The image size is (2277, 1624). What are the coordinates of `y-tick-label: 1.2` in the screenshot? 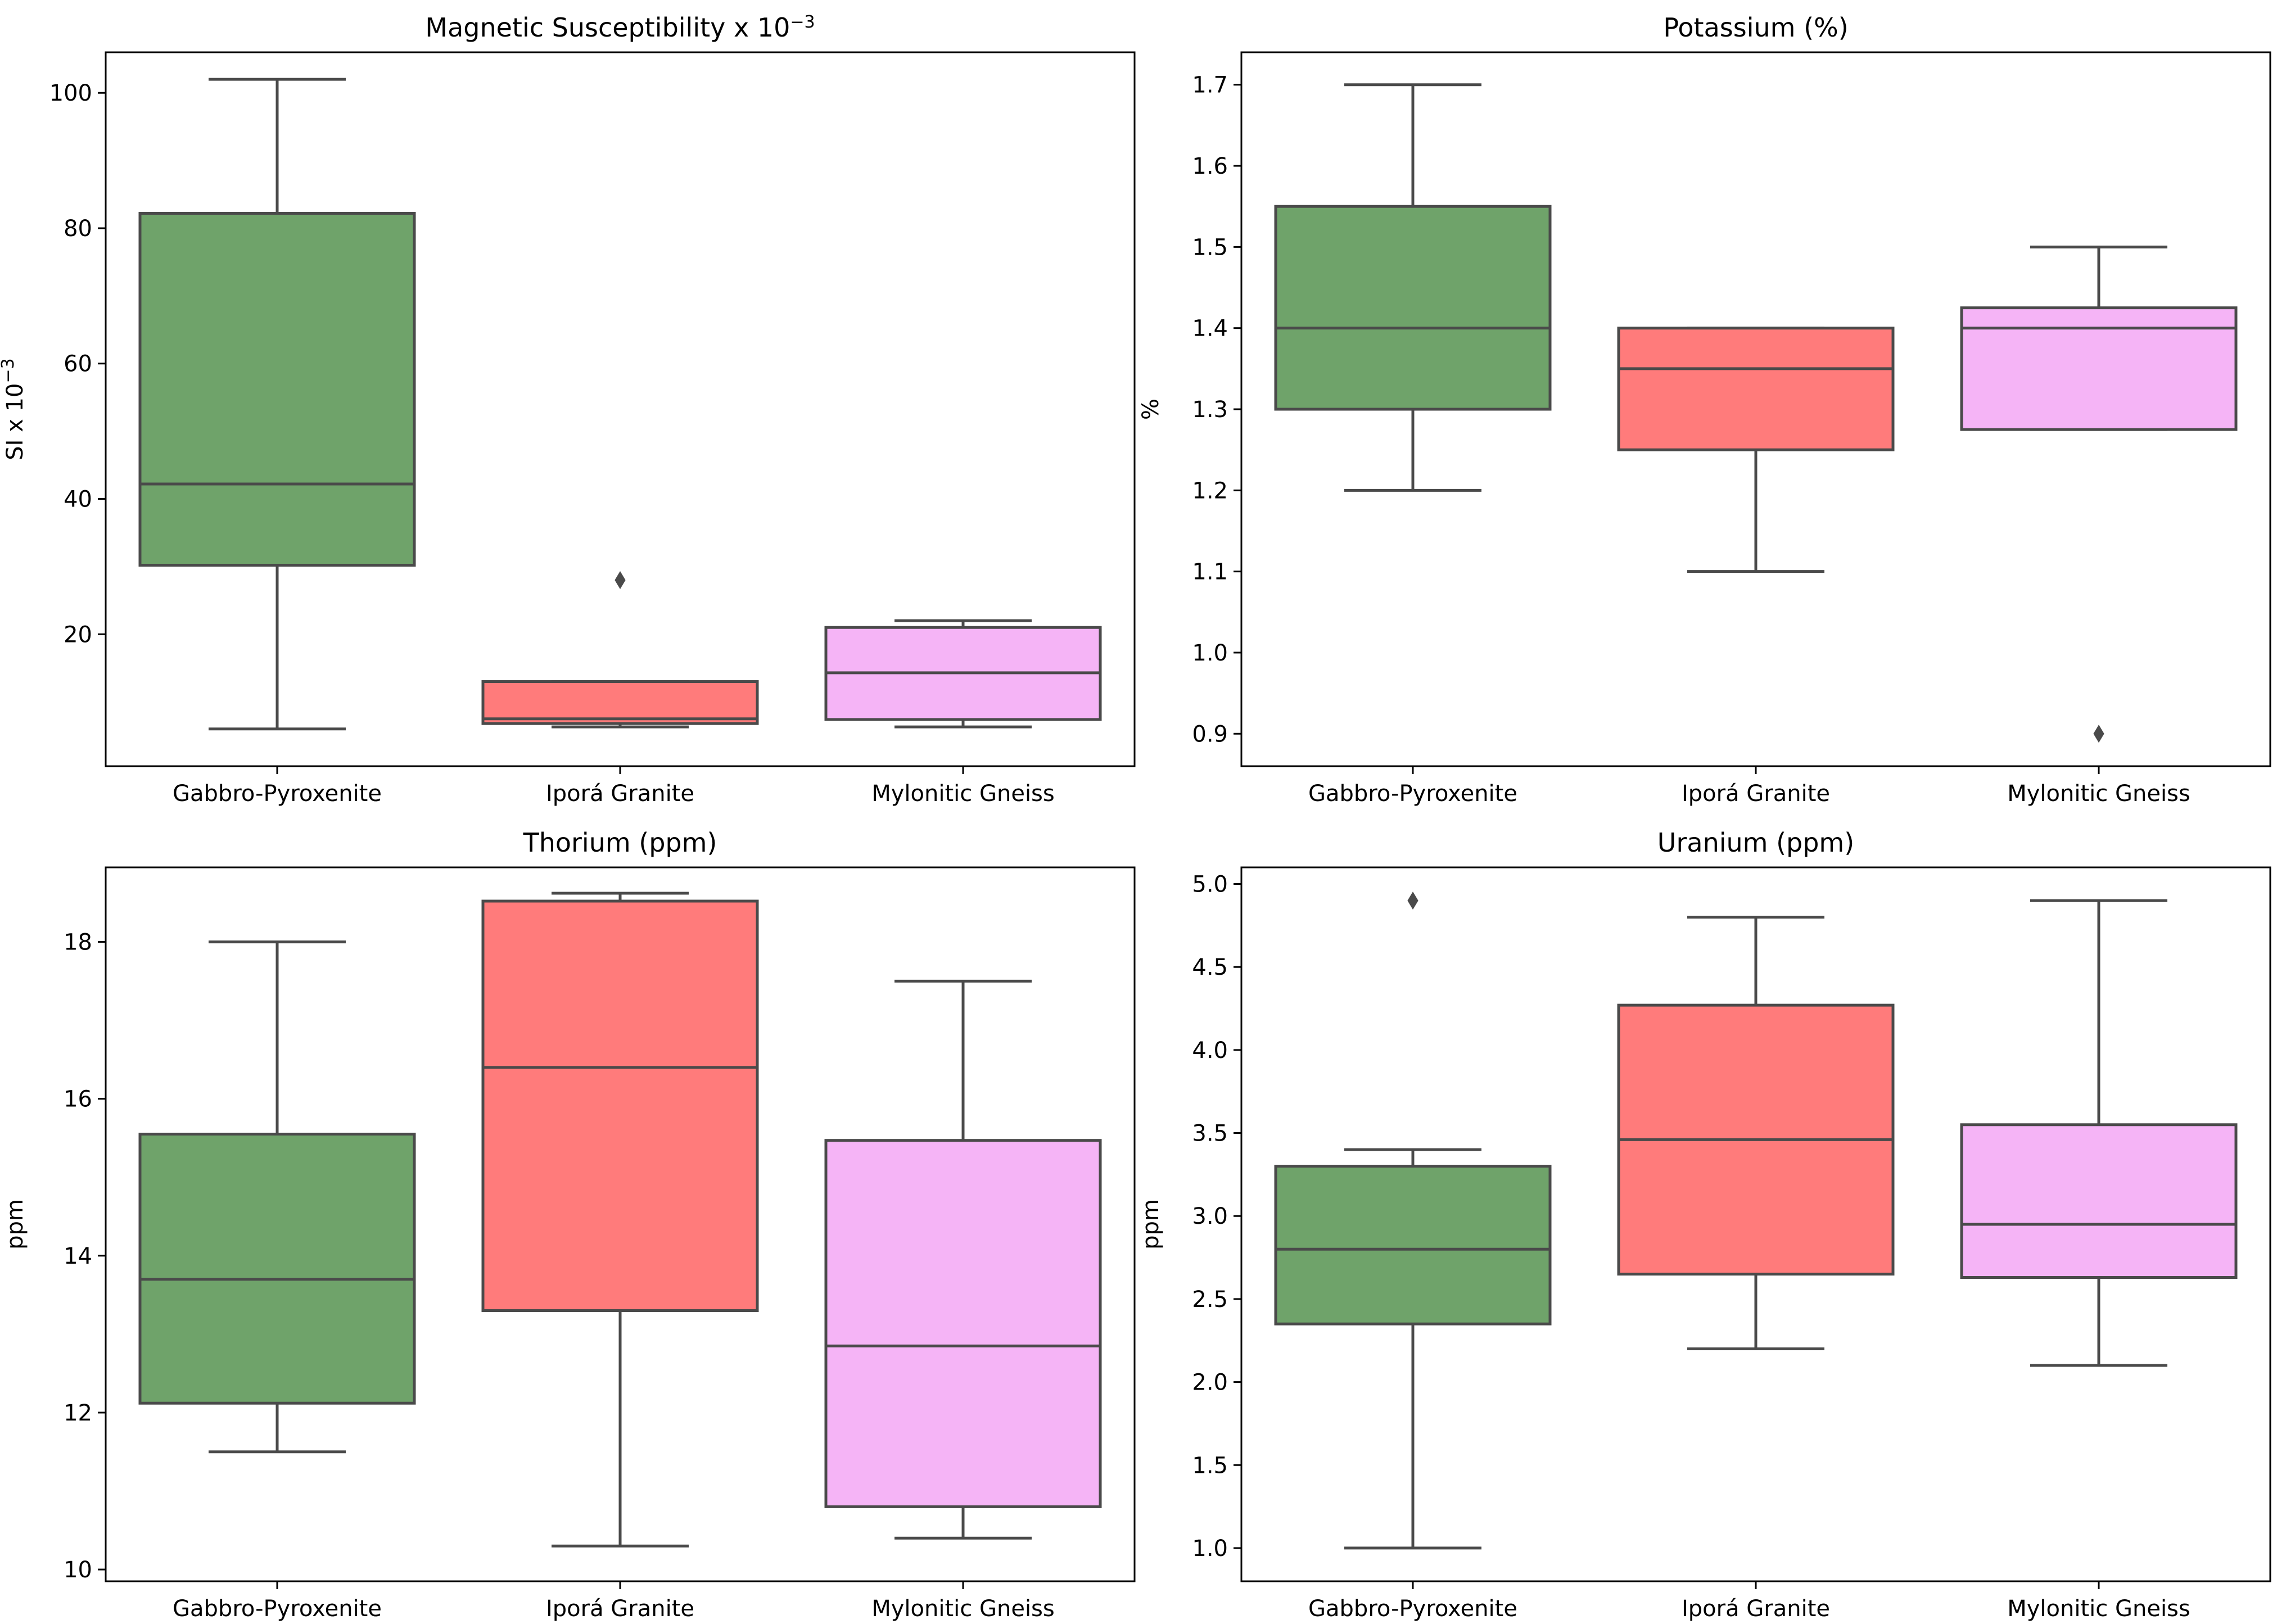 It's located at (1210, 491).